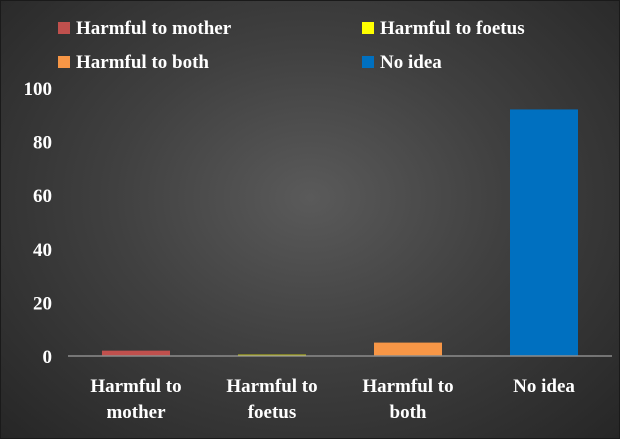  What do you see at coordinates (154, 28) in the screenshot?
I see `legend-label: Harmful to mother` at bounding box center [154, 28].